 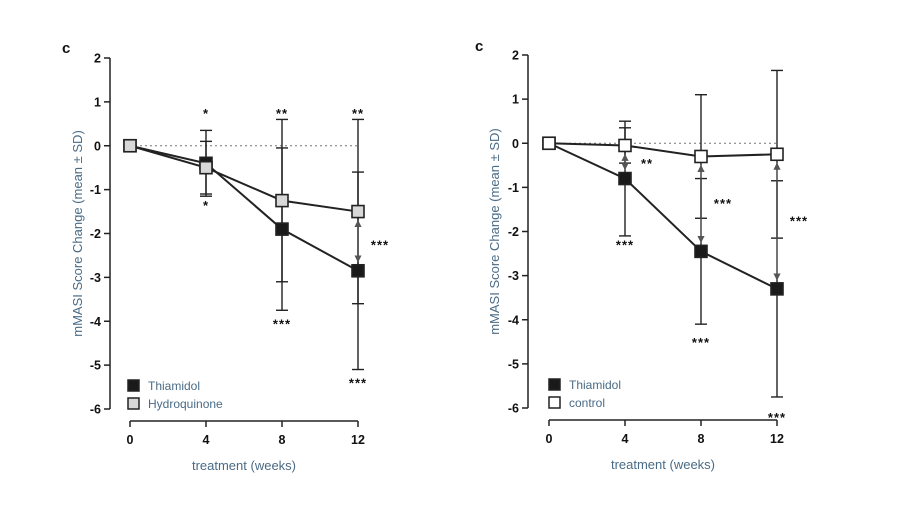 What do you see at coordinates (587, 403) in the screenshot?
I see `legend-label: control` at bounding box center [587, 403].